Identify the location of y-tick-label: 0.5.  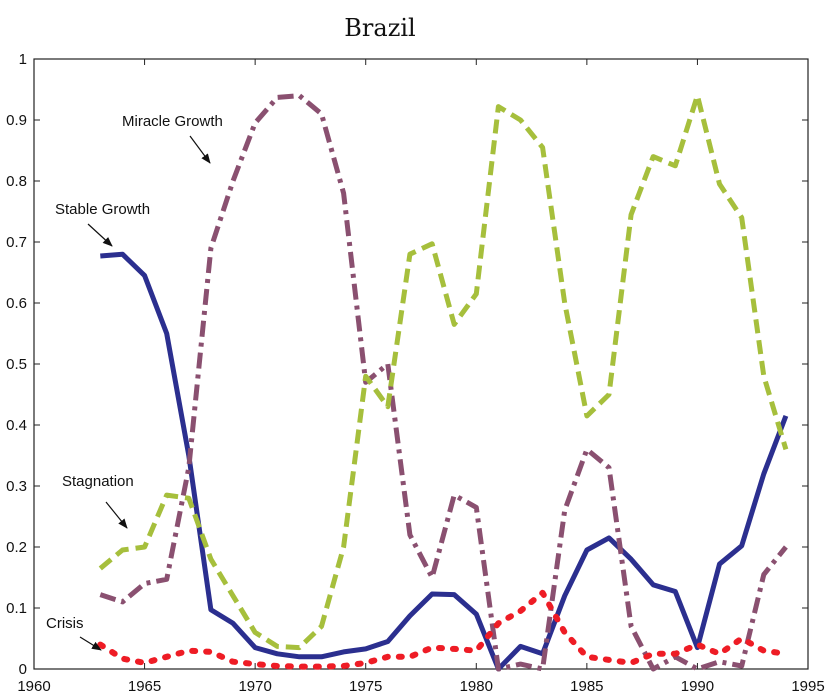
(16, 364).